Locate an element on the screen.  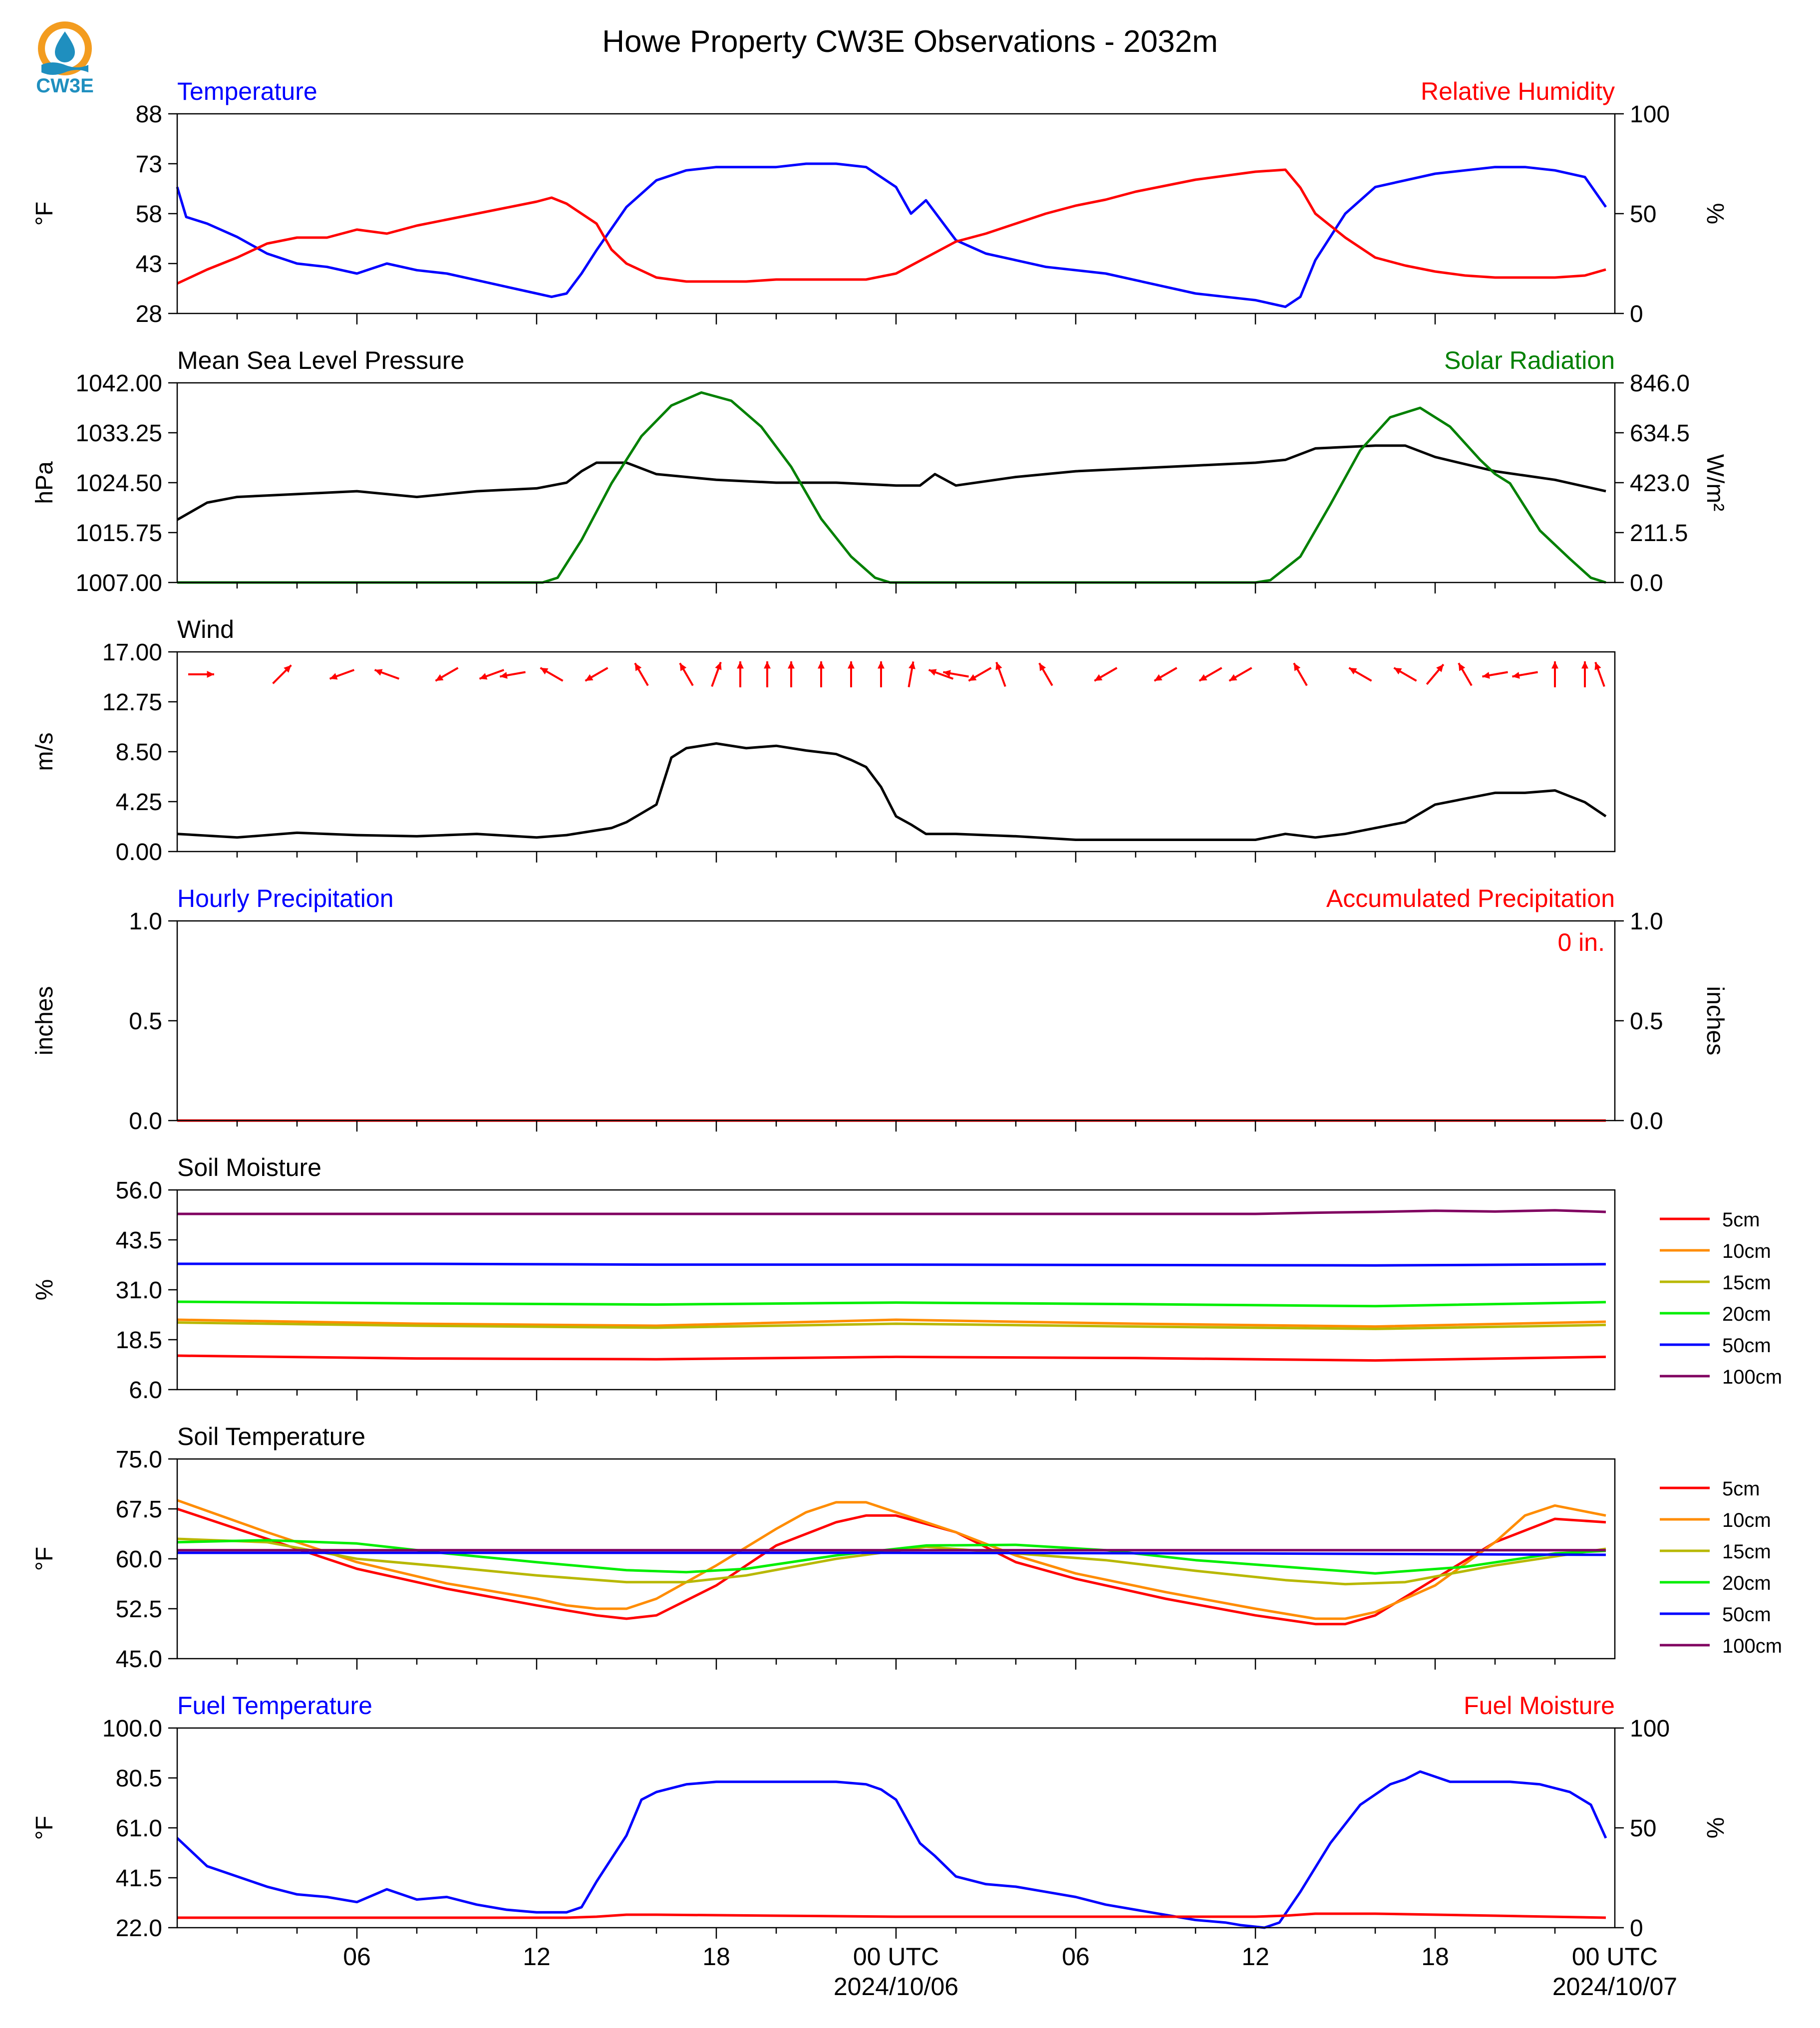
series-line-50cm is located at coordinates (891, 1264).